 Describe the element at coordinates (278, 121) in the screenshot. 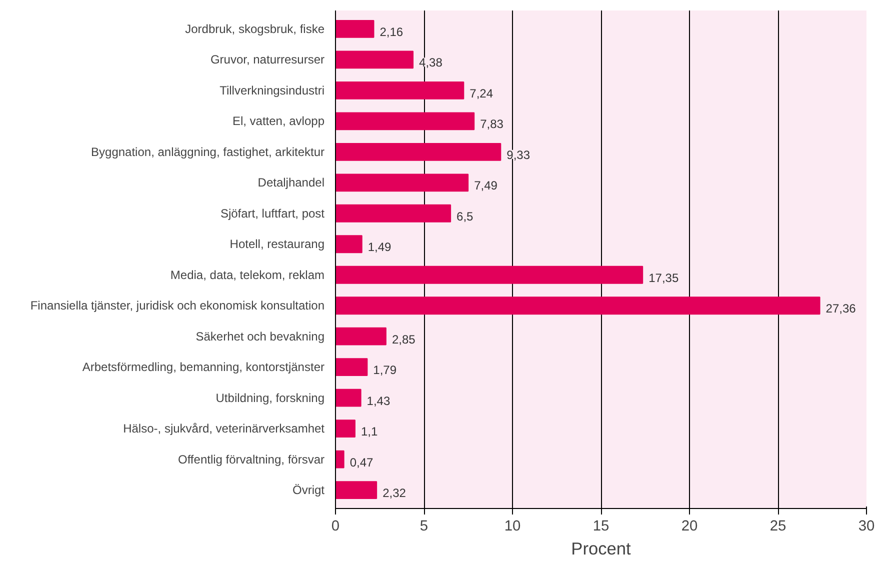

I see `y-tick-label: El, vatten, avlopp` at that location.